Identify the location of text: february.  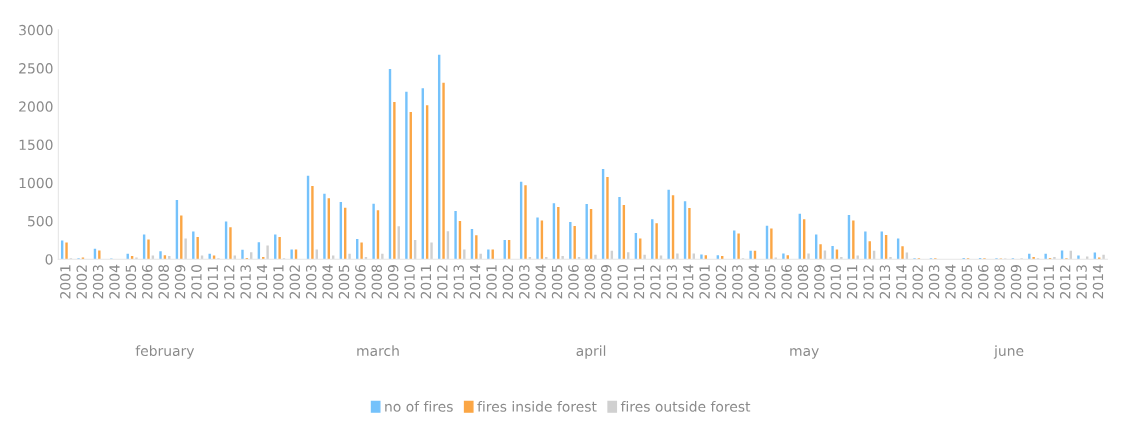
(165, 352).